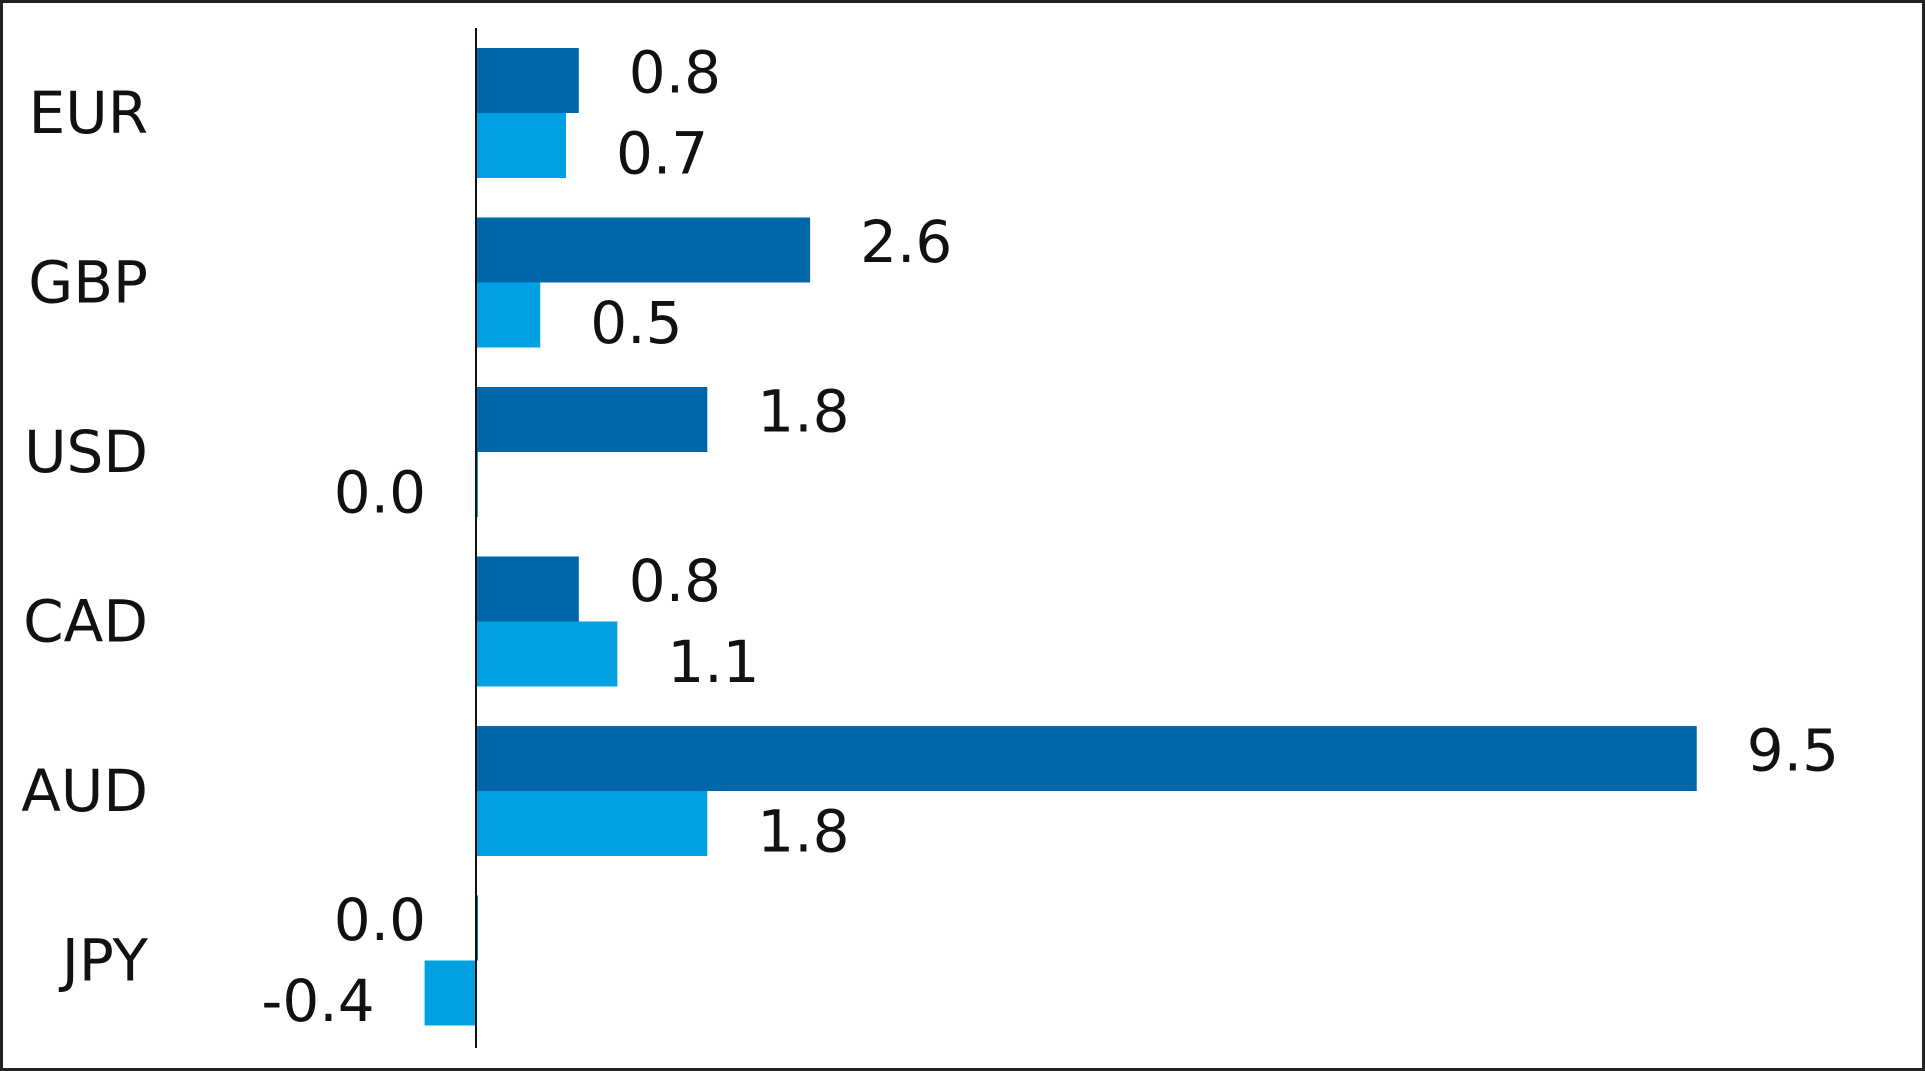 The image size is (1925, 1071). I want to click on value-label-gbp-series-2: 0.5, so click(636, 323).